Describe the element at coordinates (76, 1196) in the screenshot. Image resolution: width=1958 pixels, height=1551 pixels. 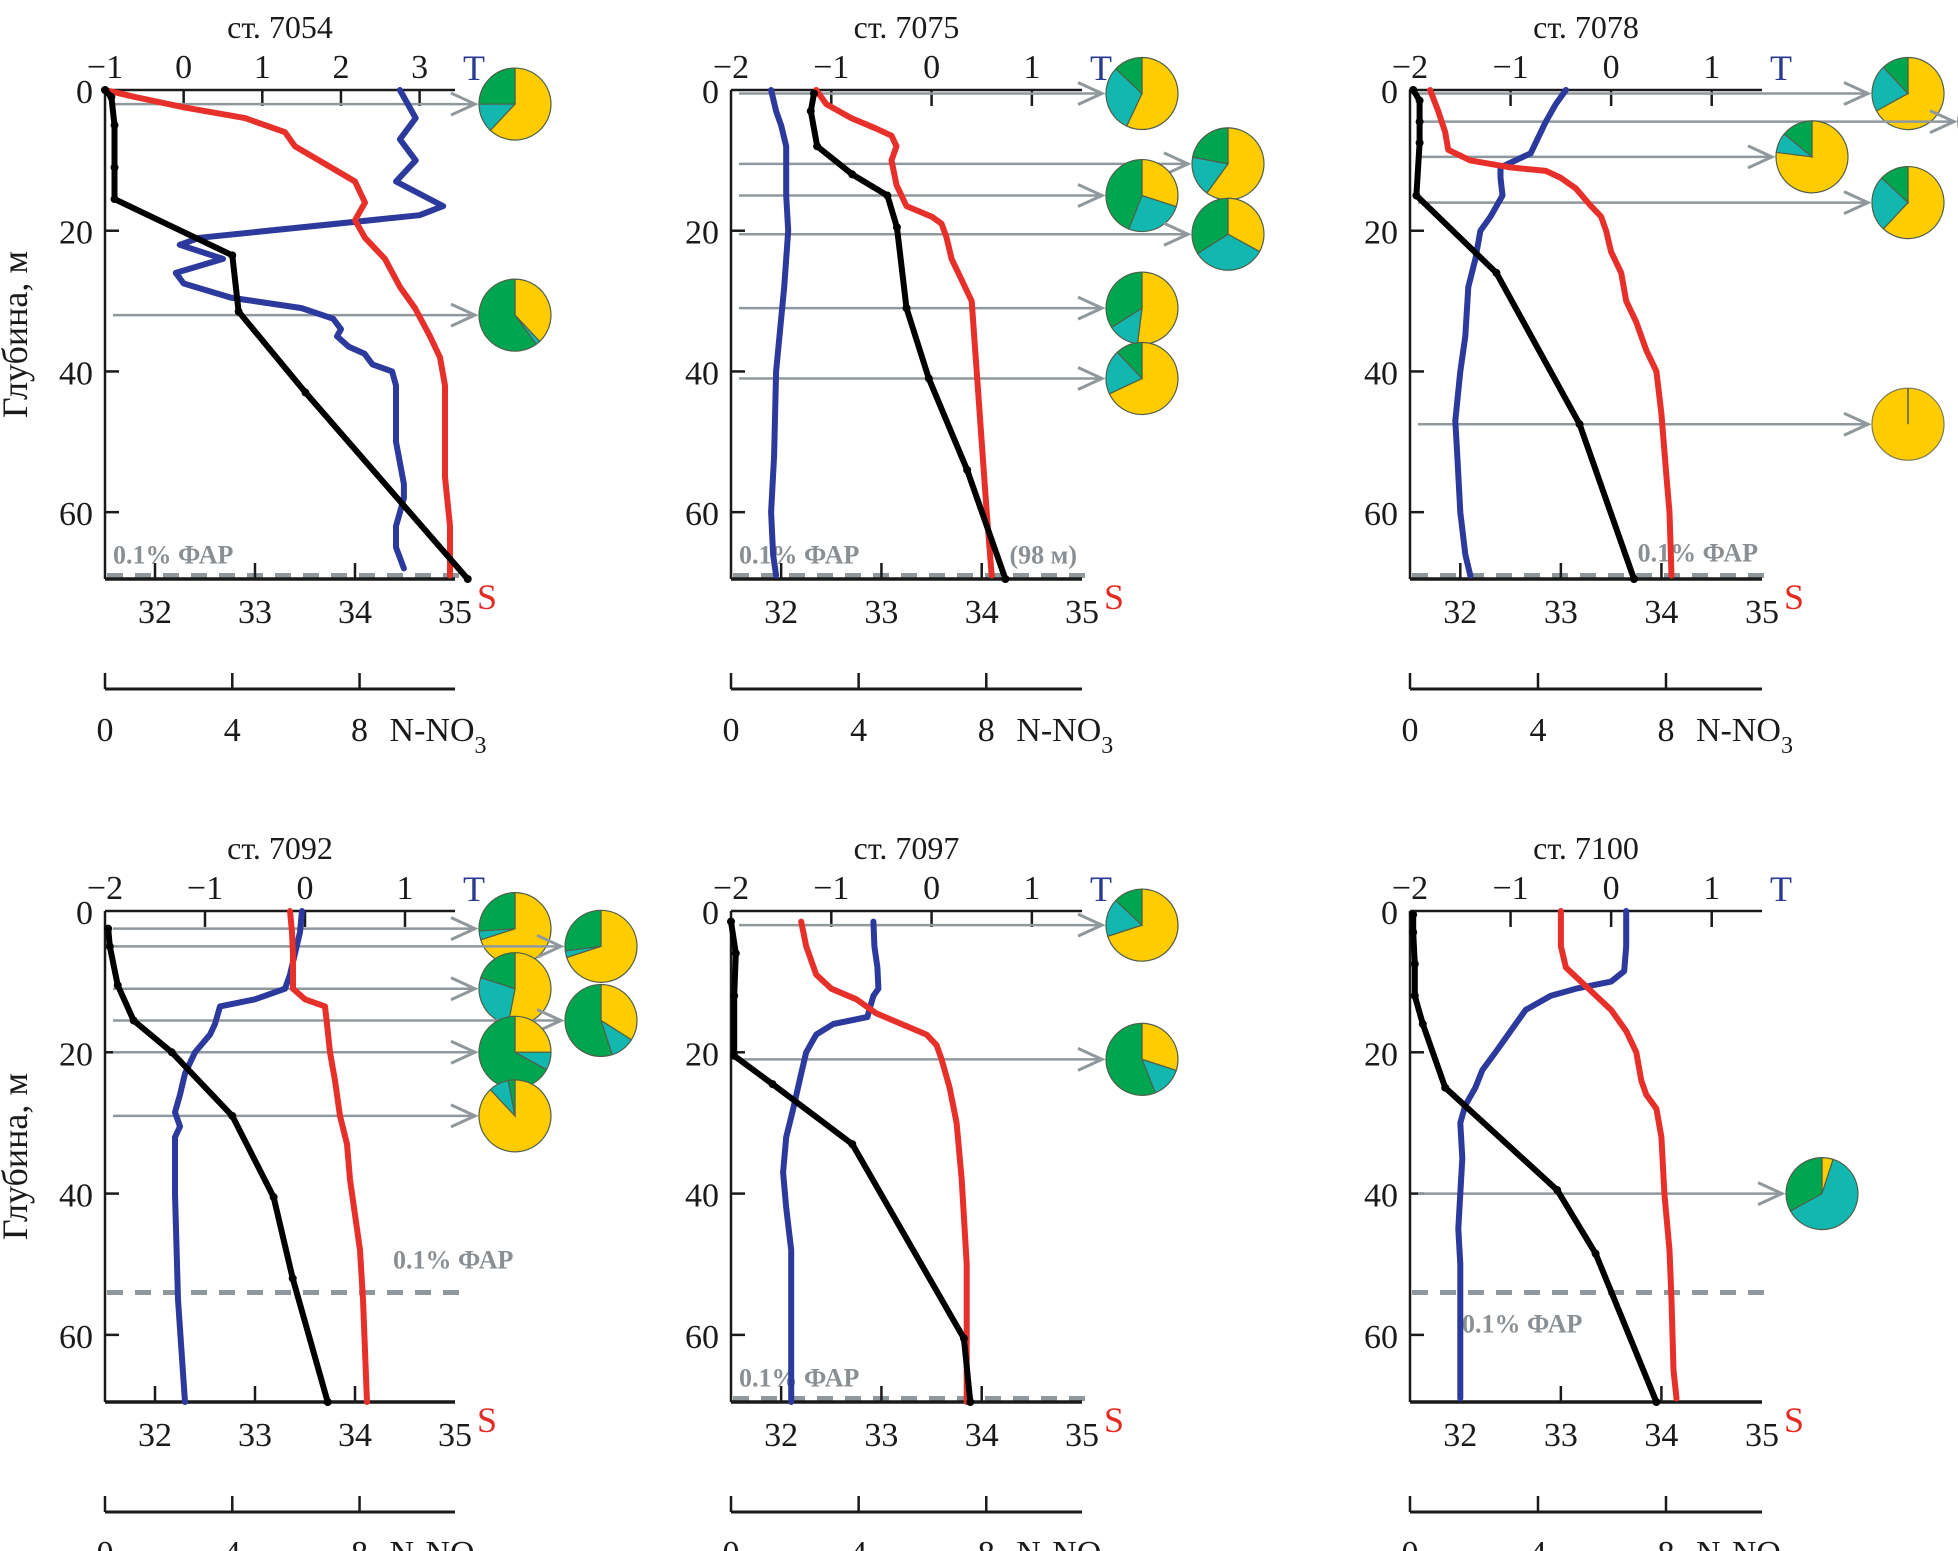
I see `depth-tick-label: 40` at that location.